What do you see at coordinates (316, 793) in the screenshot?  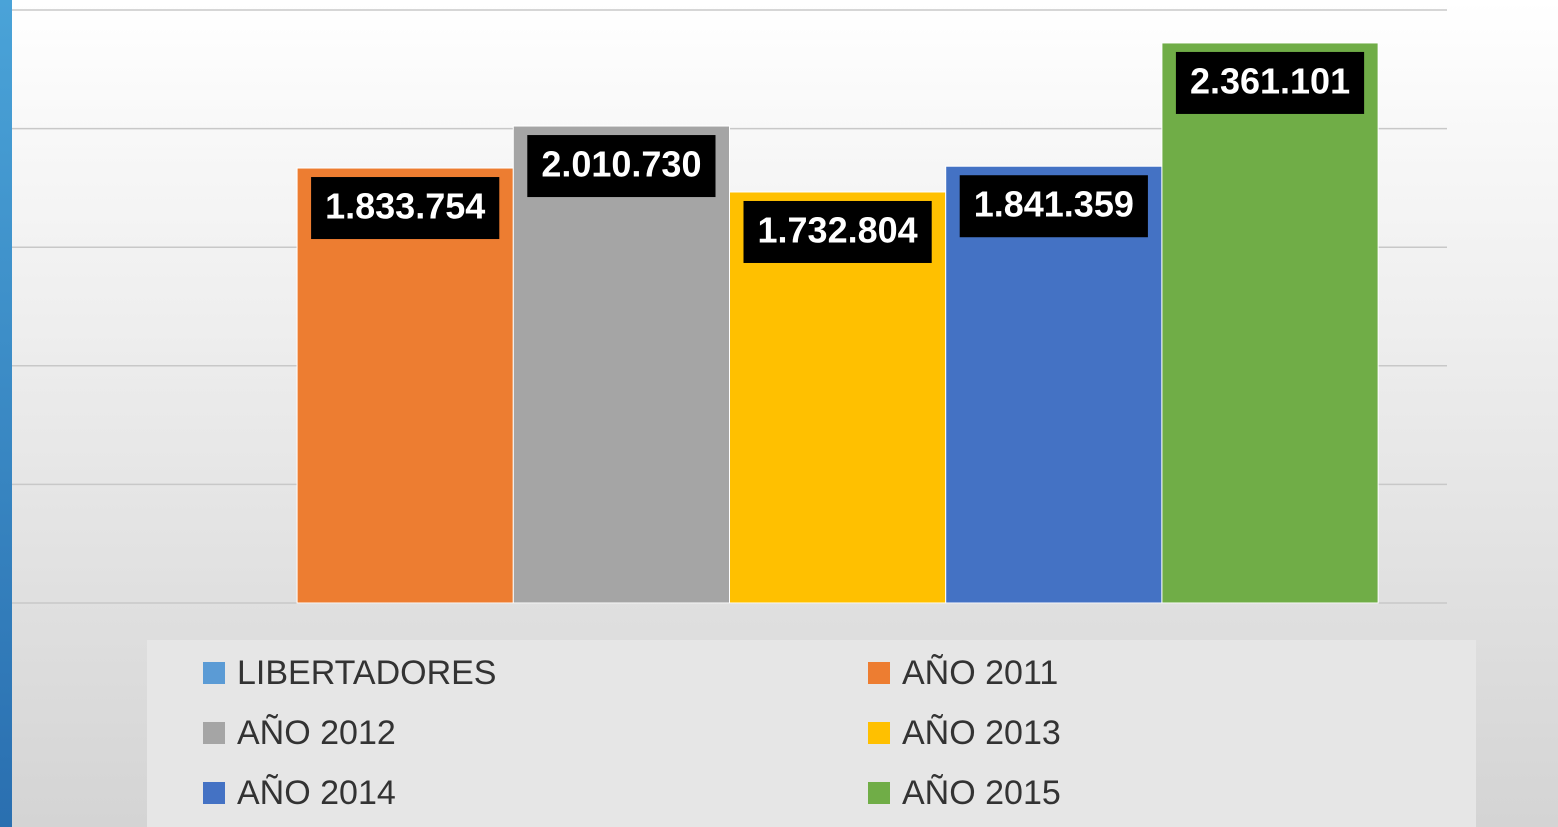 I see `legend-label: AÑO 2014` at bounding box center [316, 793].